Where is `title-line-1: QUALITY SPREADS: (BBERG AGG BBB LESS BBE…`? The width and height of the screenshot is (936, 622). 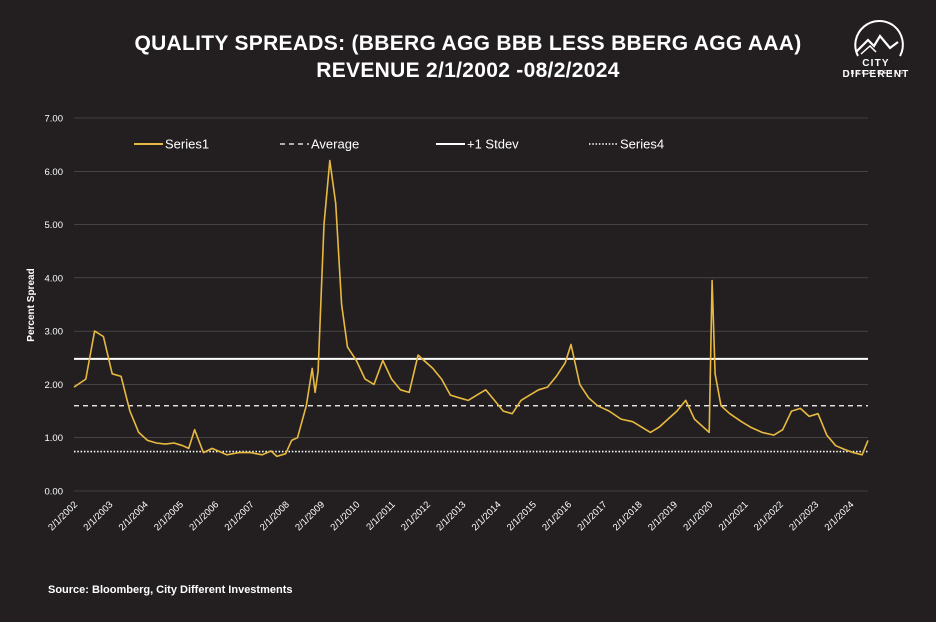 title-line-1: QUALITY SPREADS: (BBERG AGG BBB LESS BBE… is located at coordinates (468, 43).